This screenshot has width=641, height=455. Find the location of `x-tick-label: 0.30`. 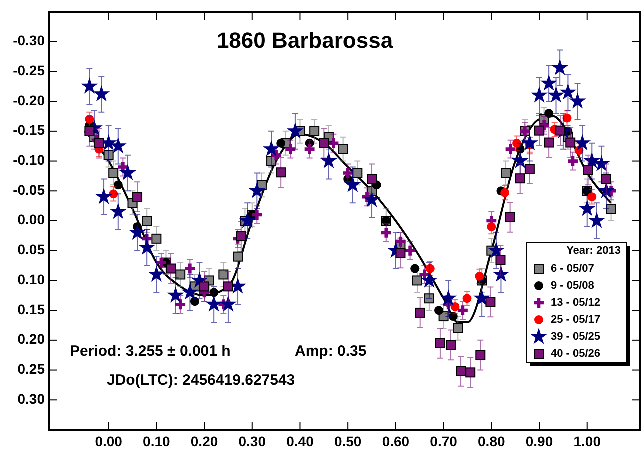

x-tick-label: 0.30 is located at coordinates (252, 442).